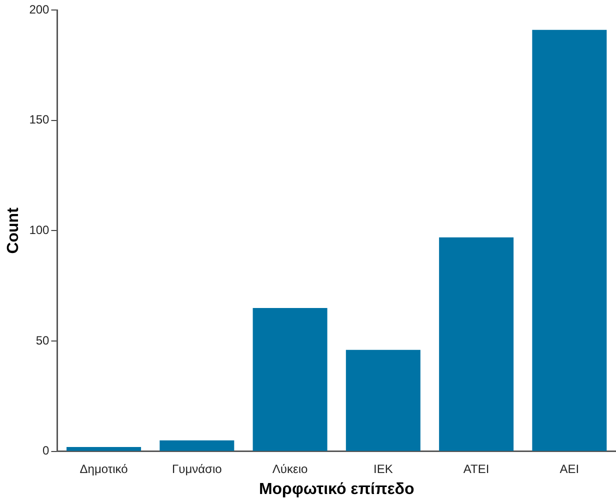 This screenshot has width=616, height=499. What do you see at coordinates (476, 469) in the screenshot?
I see `x-tick-label: ΑΤΕΙ` at bounding box center [476, 469].